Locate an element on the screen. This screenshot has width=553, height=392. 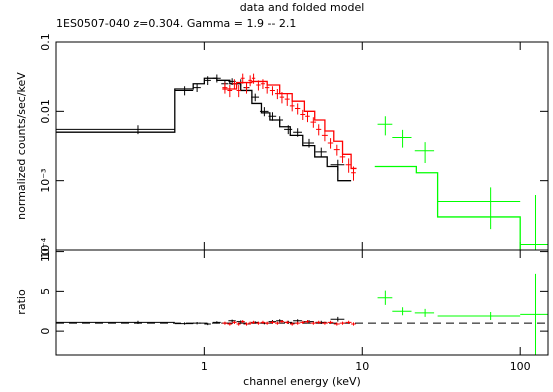
y-tick-label: 10⁻⁴ is located at coordinates (45, 249).